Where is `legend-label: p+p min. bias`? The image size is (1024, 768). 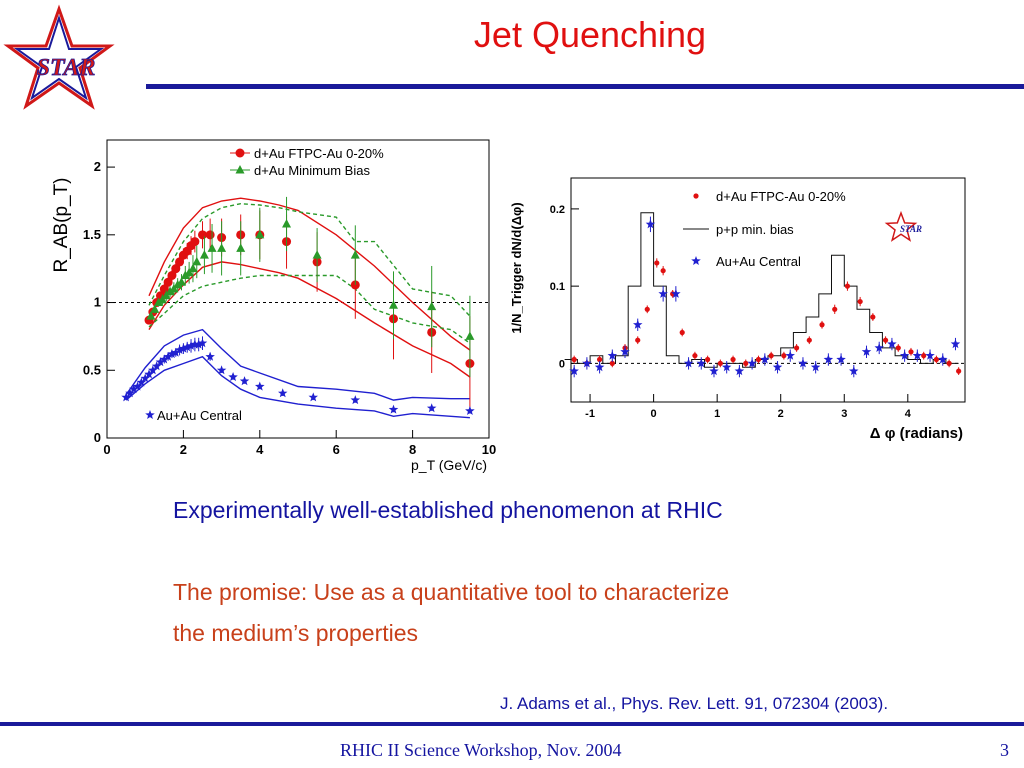 legend-label: p+p min. bias is located at coordinates (755, 229).